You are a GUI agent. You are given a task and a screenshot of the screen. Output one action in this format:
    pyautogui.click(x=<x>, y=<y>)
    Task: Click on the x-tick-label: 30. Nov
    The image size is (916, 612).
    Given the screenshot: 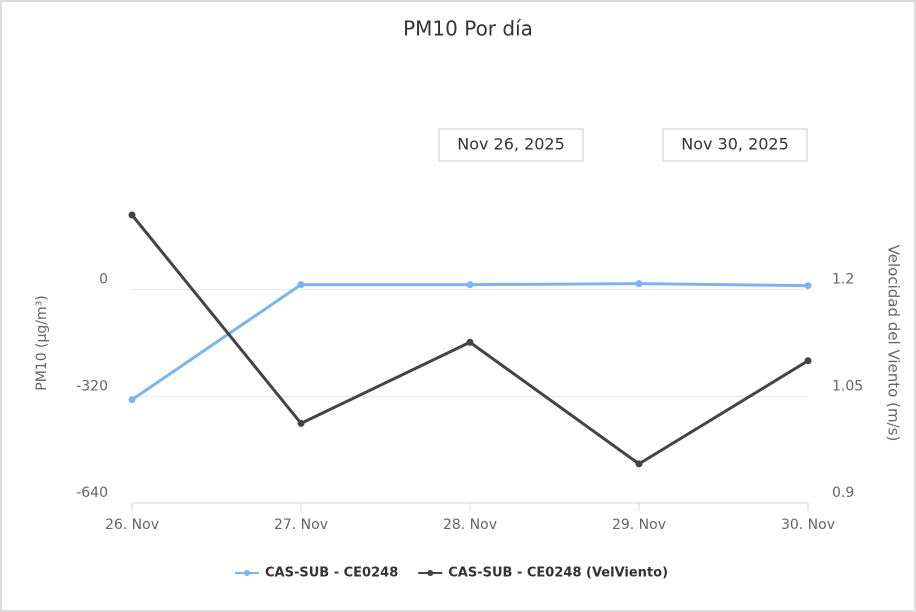 What is the action you would take?
    pyautogui.click(x=808, y=525)
    